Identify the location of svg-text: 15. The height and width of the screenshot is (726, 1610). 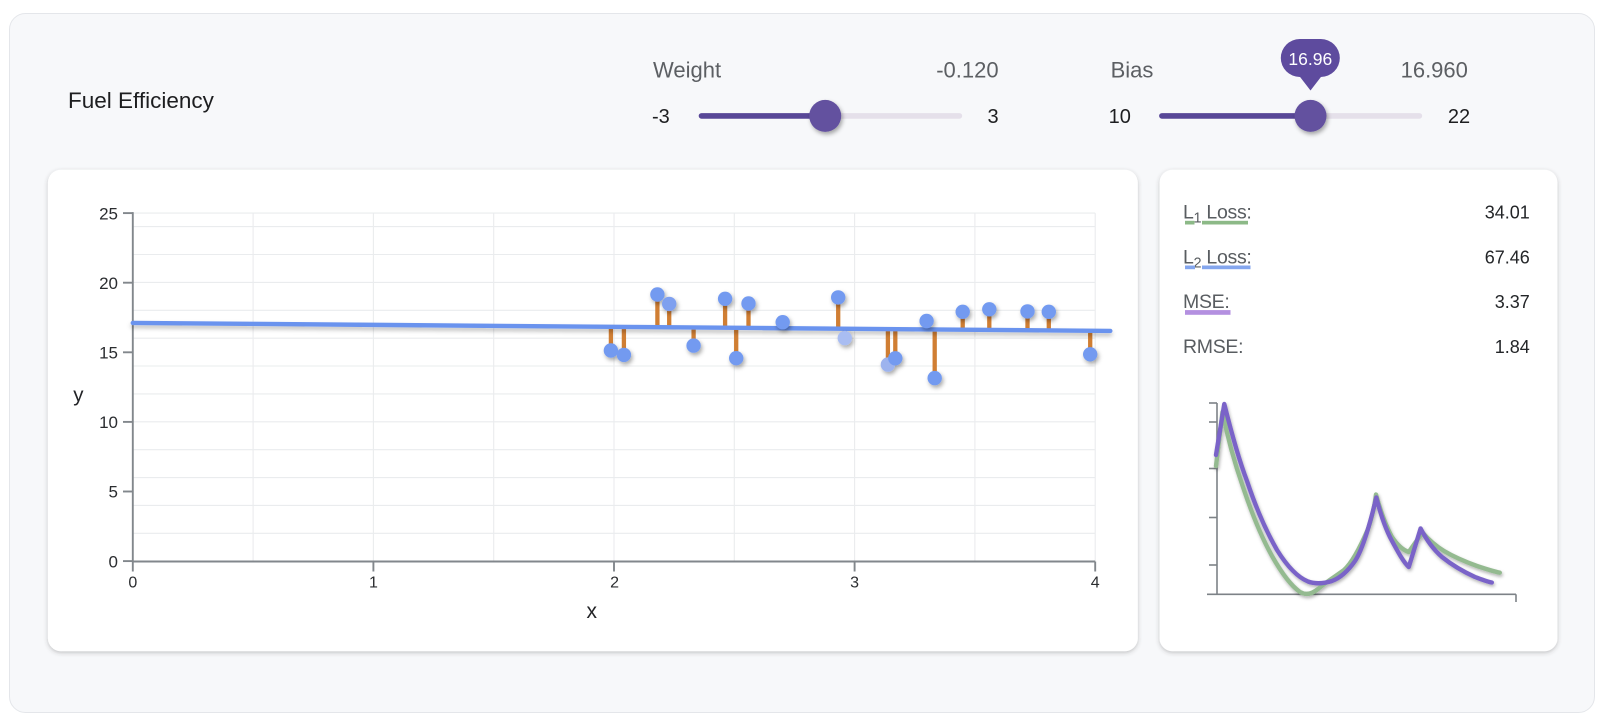
(108, 353).